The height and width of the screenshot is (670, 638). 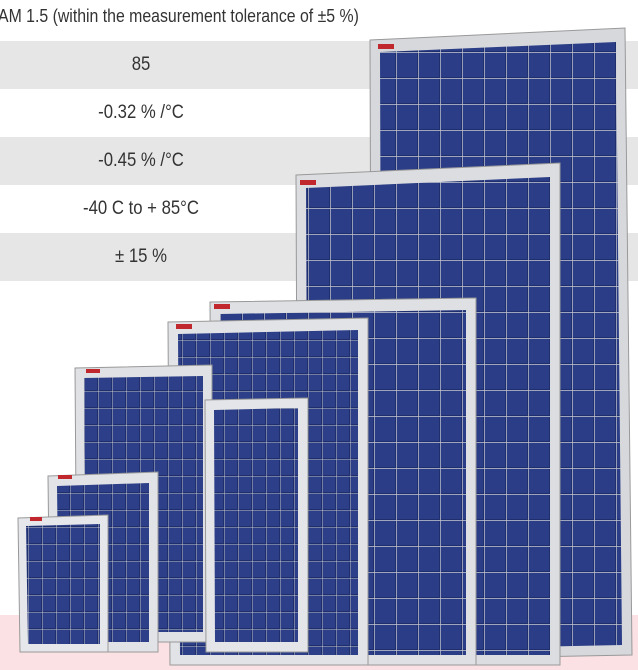 I want to click on table-cell: ± 15 %, so click(x=141, y=256).